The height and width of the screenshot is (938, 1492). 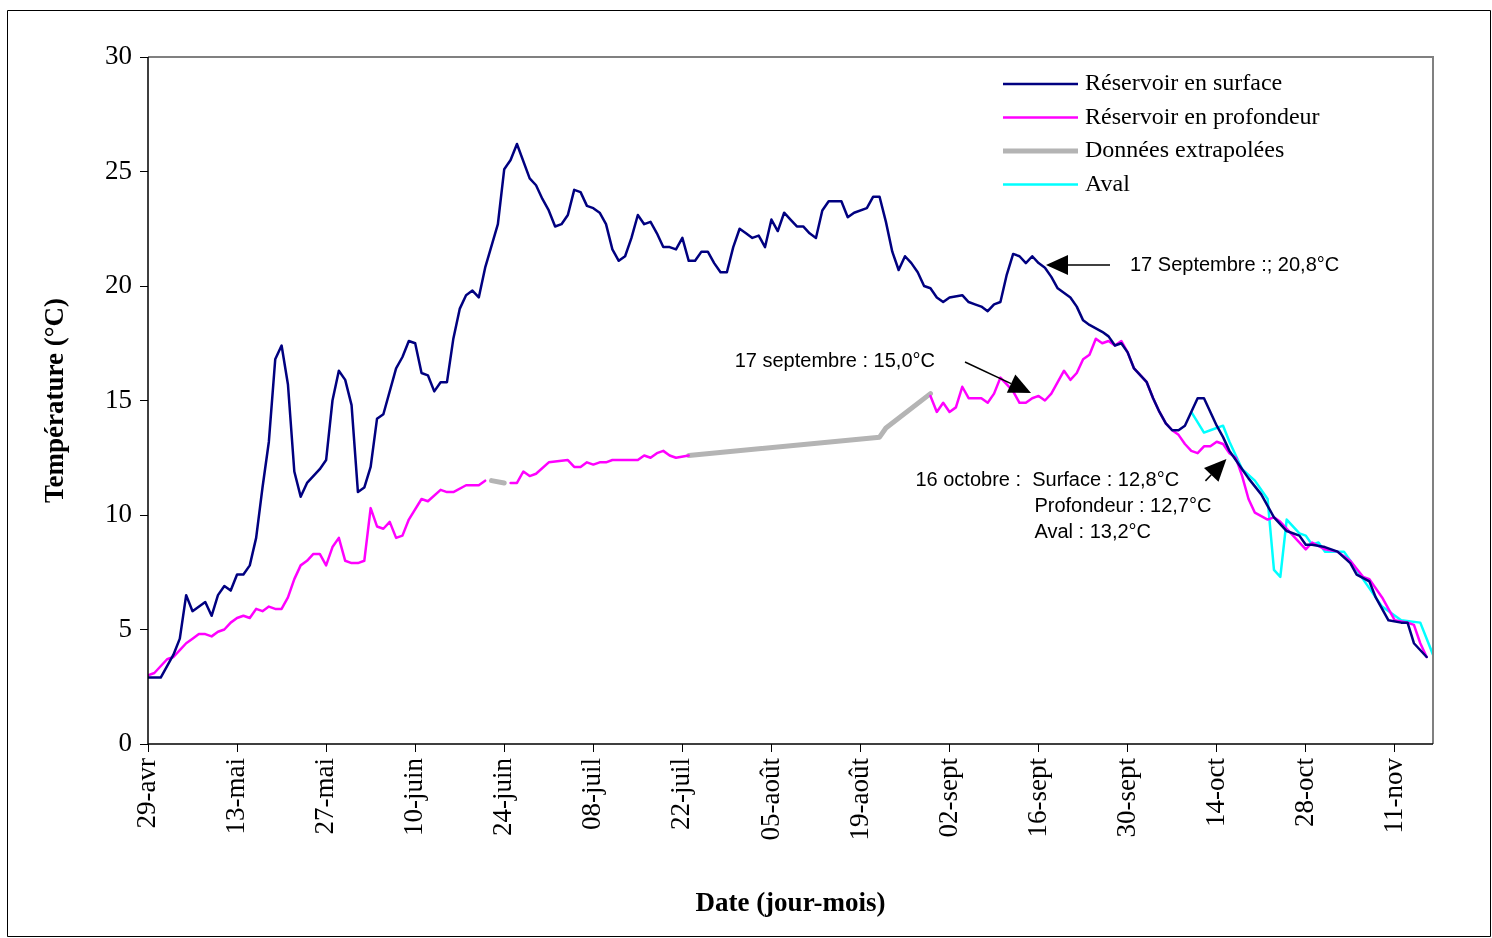 I want to click on x-tick-label: 16-sept, so click(x=1036, y=797).